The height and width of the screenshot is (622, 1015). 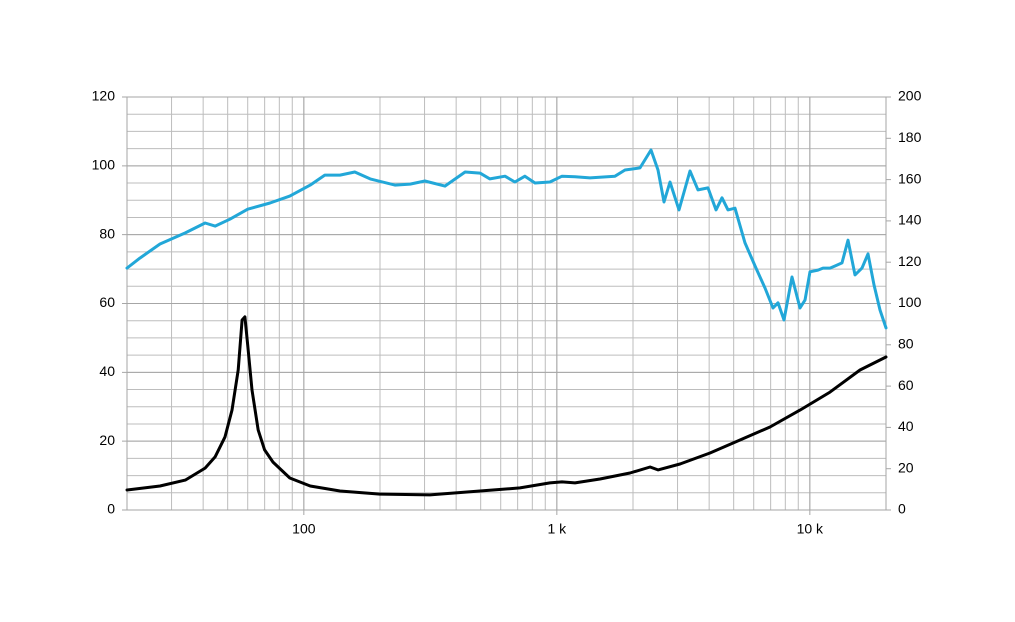 I want to click on y-tick-label: 40, so click(x=107, y=371).